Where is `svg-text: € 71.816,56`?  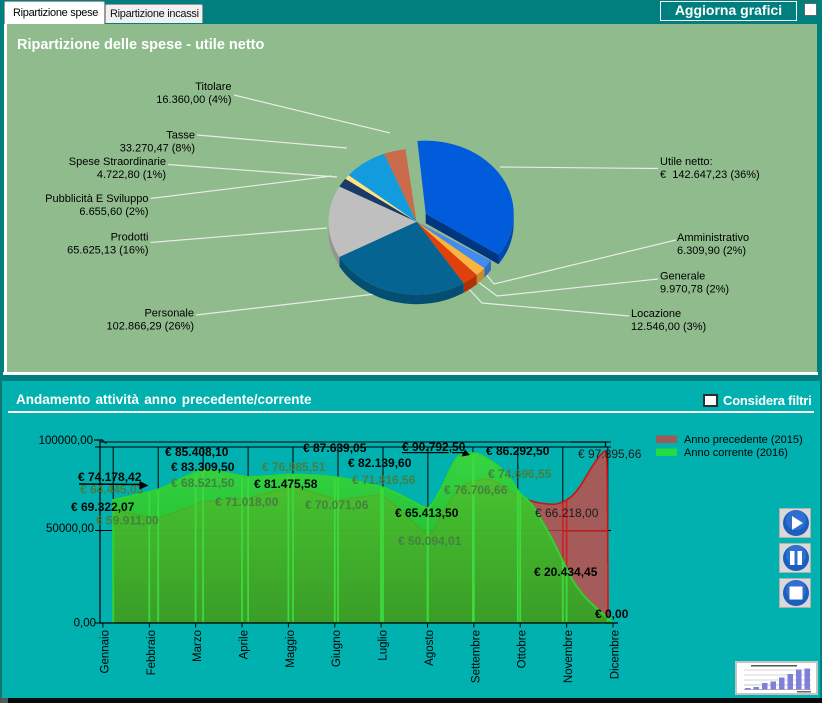 svg-text: € 71.816,56 is located at coordinates (384, 480).